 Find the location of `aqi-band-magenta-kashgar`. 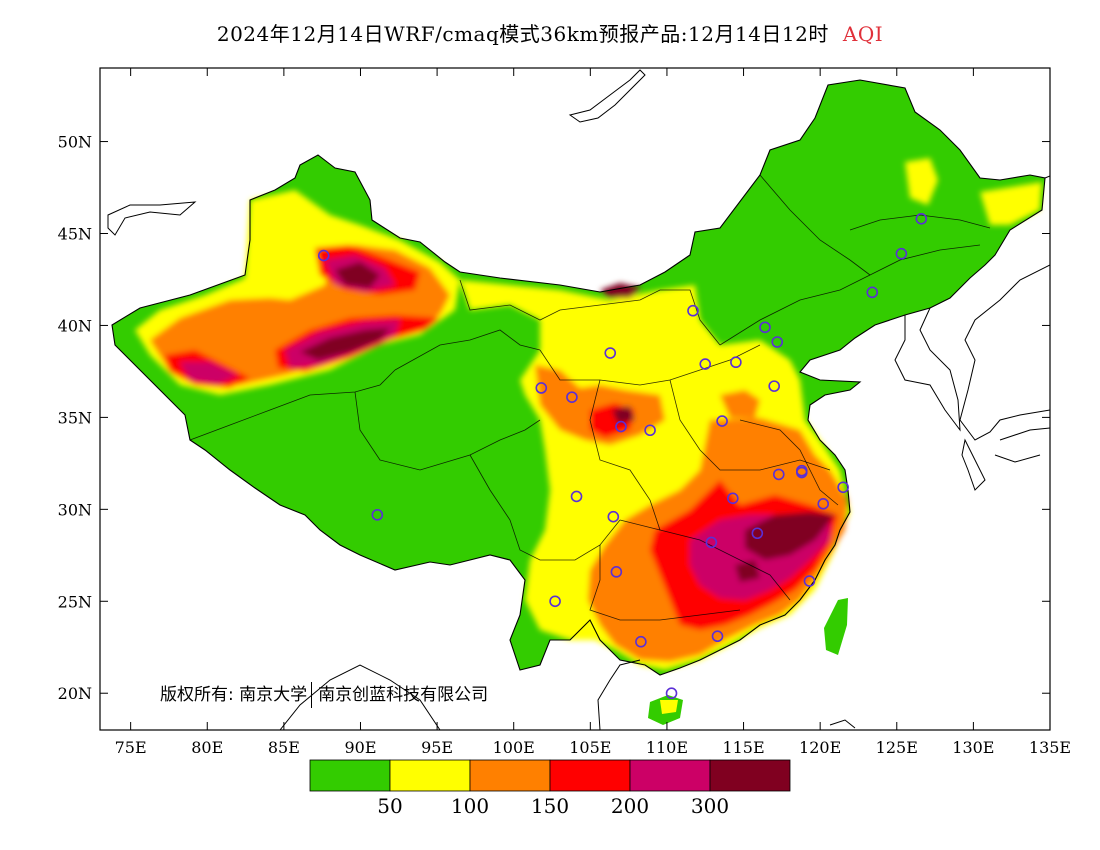

aqi-band-magenta-kashgar is located at coordinates (209, 373).